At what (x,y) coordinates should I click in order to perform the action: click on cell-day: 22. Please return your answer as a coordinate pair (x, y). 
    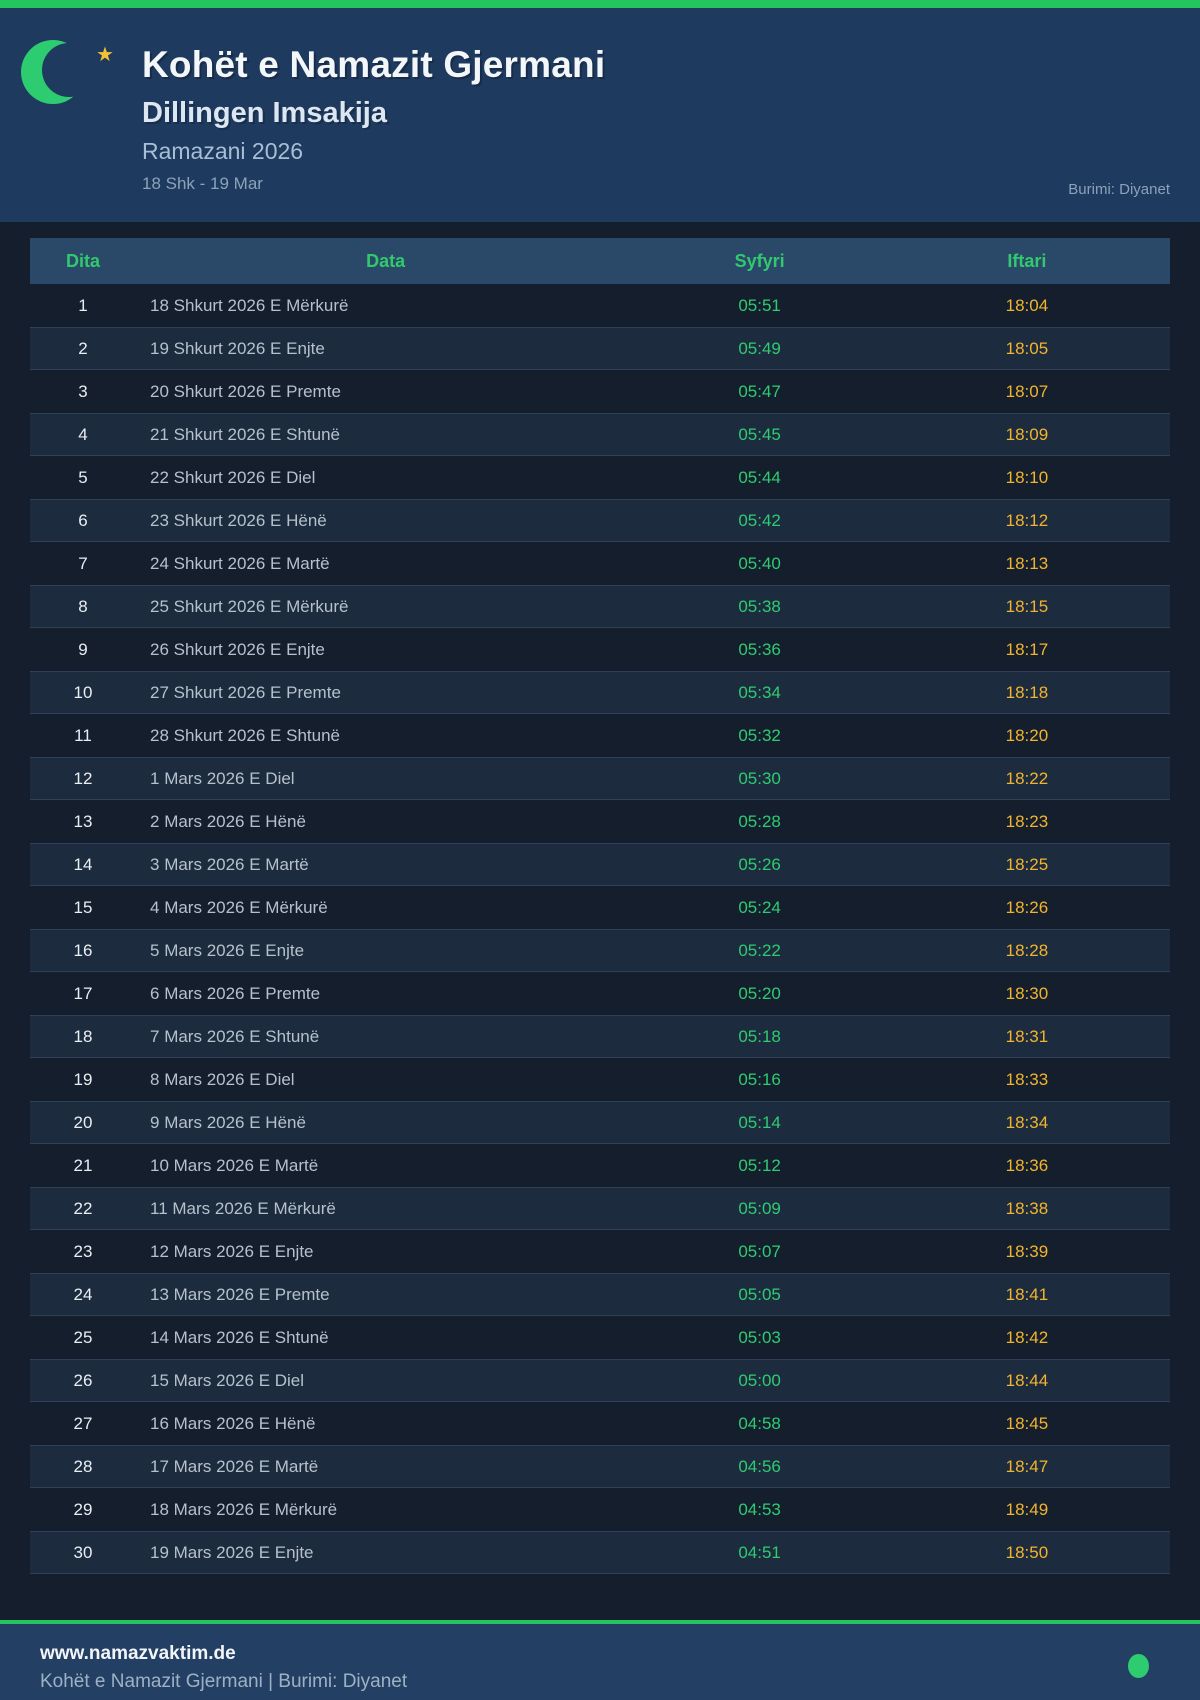
    Looking at the image, I should click on (83, 1208).